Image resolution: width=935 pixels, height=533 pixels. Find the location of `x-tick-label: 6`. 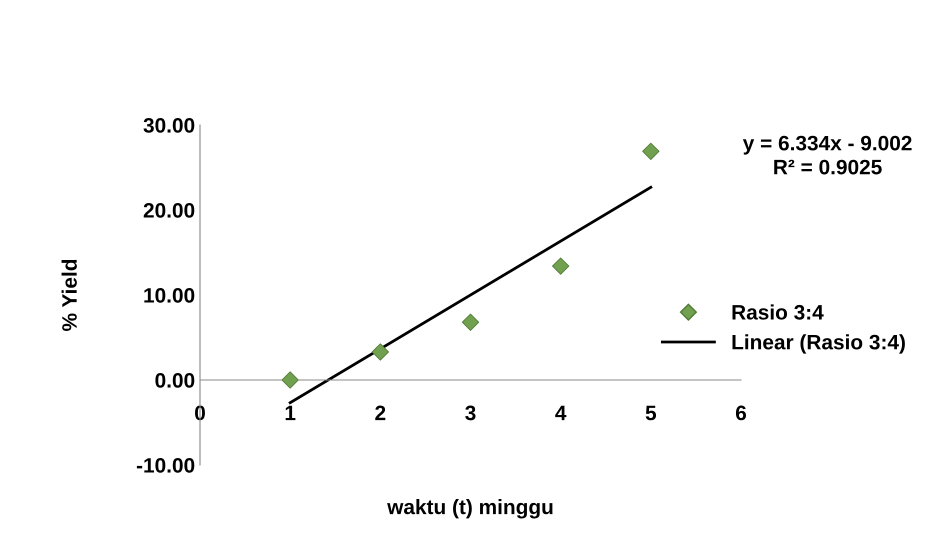

x-tick-label: 6 is located at coordinates (741, 413).